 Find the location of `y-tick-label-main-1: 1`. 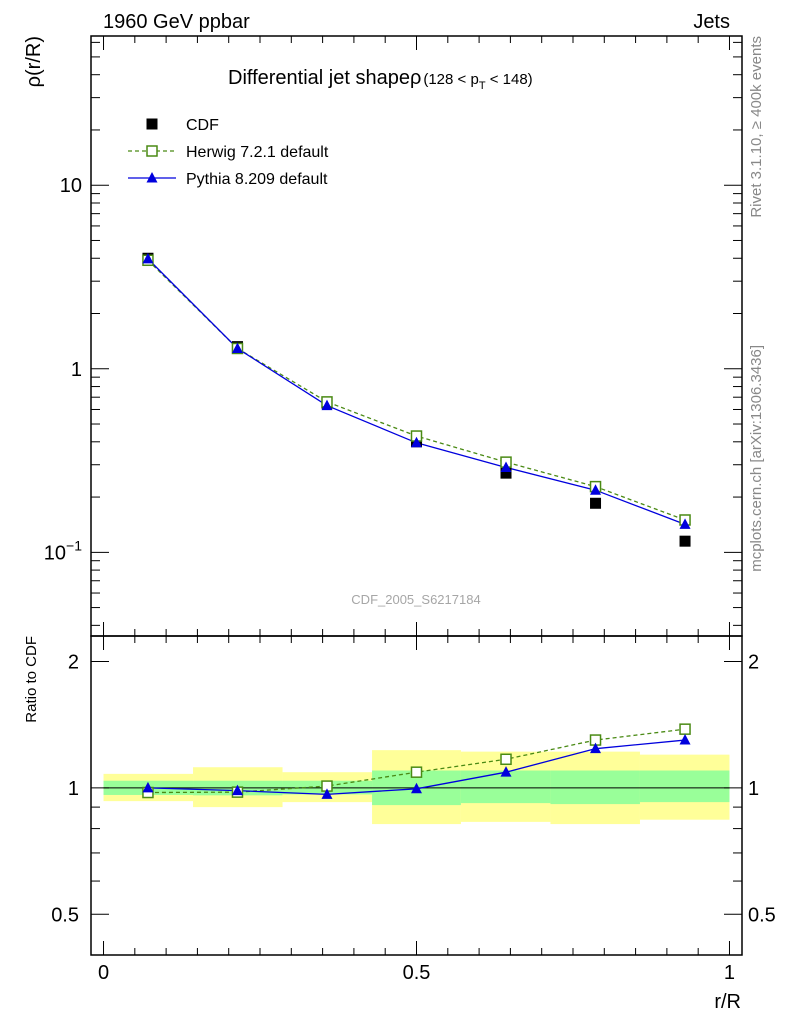

y-tick-label-main-1: 1 is located at coordinates (76, 370).